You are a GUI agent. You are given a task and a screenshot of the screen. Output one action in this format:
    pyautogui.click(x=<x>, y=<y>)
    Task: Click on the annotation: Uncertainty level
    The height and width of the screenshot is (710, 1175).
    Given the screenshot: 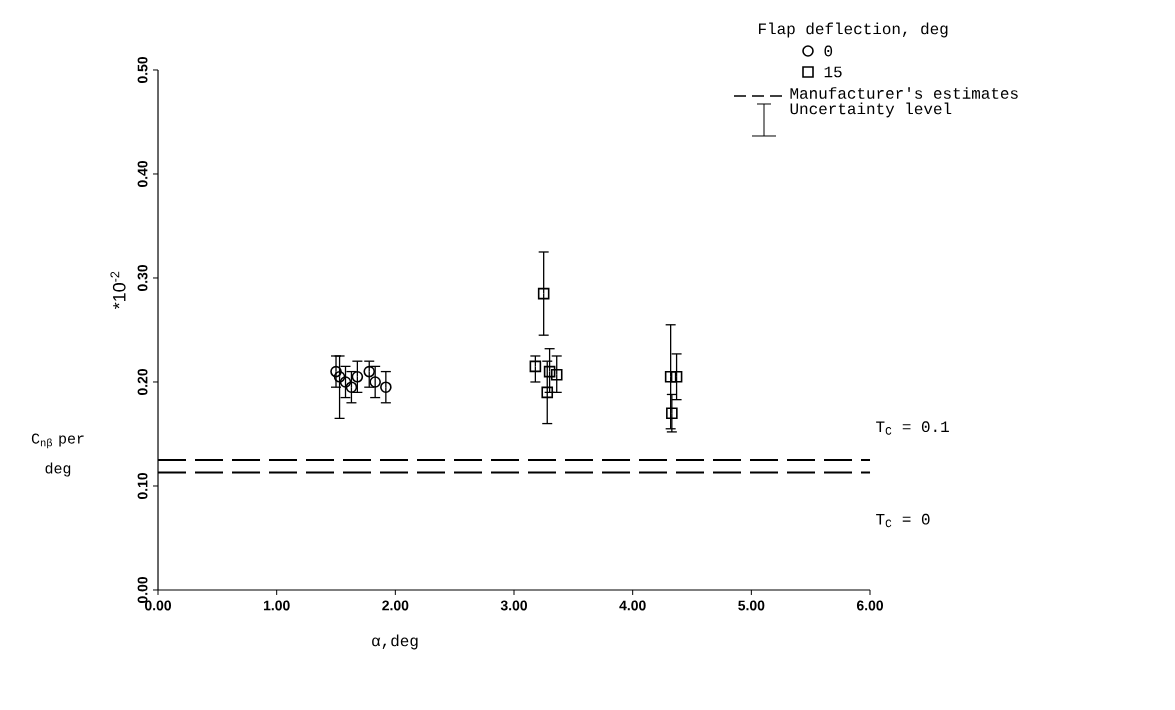 What is the action you would take?
    pyautogui.click(x=871, y=110)
    